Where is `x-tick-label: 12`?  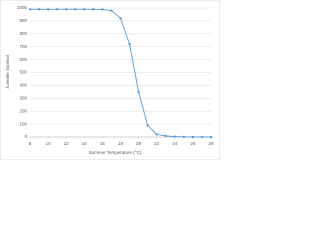 x-tick-label: 12 is located at coordinates (67, 143).